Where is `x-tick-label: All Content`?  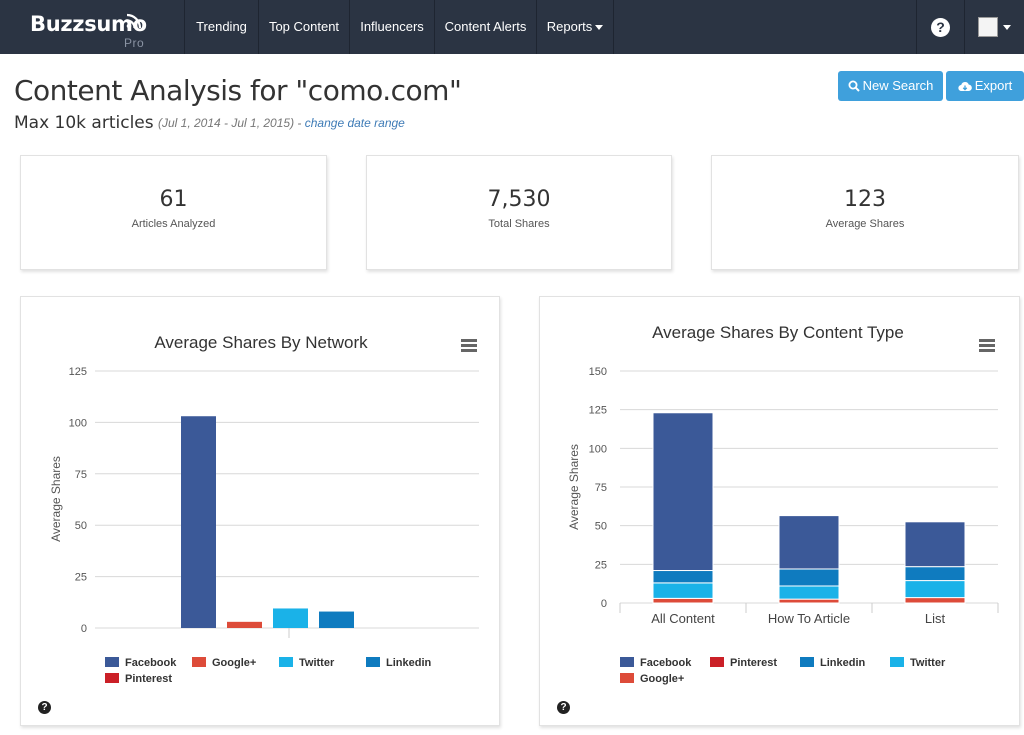
x-tick-label: All Content is located at coordinates (683, 618).